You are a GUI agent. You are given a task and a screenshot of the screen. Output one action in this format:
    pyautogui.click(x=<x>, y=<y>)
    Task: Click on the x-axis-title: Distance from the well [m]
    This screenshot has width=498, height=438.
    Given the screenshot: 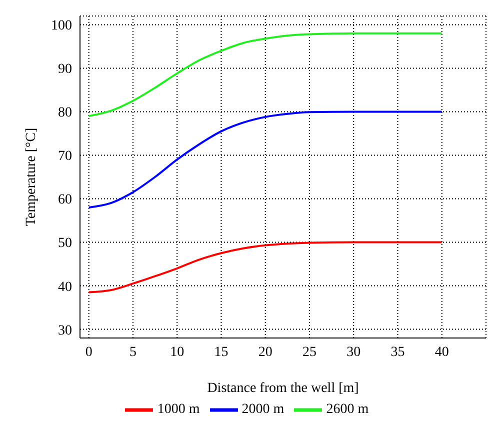 What is the action you would take?
    pyautogui.click(x=283, y=388)
    